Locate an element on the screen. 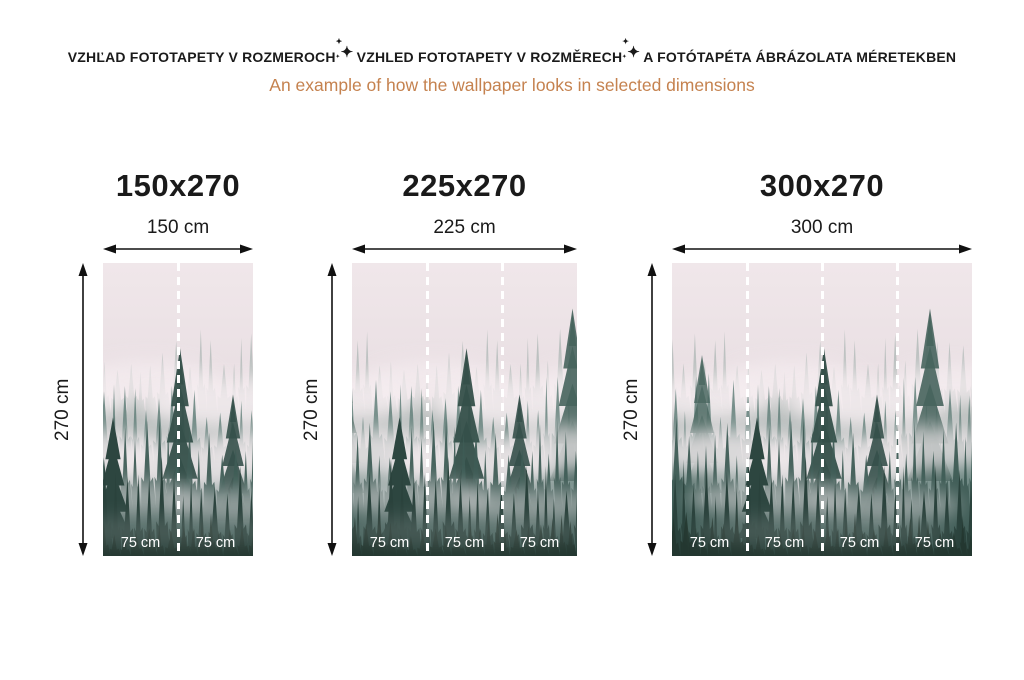  wallpaper-preview: 75 cm 75 cm is located at coordinates (178, 409).